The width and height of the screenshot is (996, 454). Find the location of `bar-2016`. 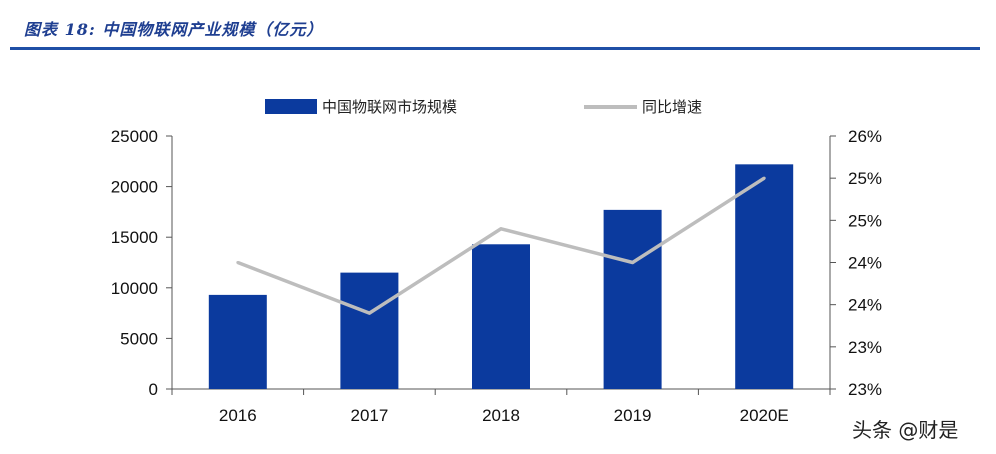

bar-2016 is located at coordinates (237, 341).